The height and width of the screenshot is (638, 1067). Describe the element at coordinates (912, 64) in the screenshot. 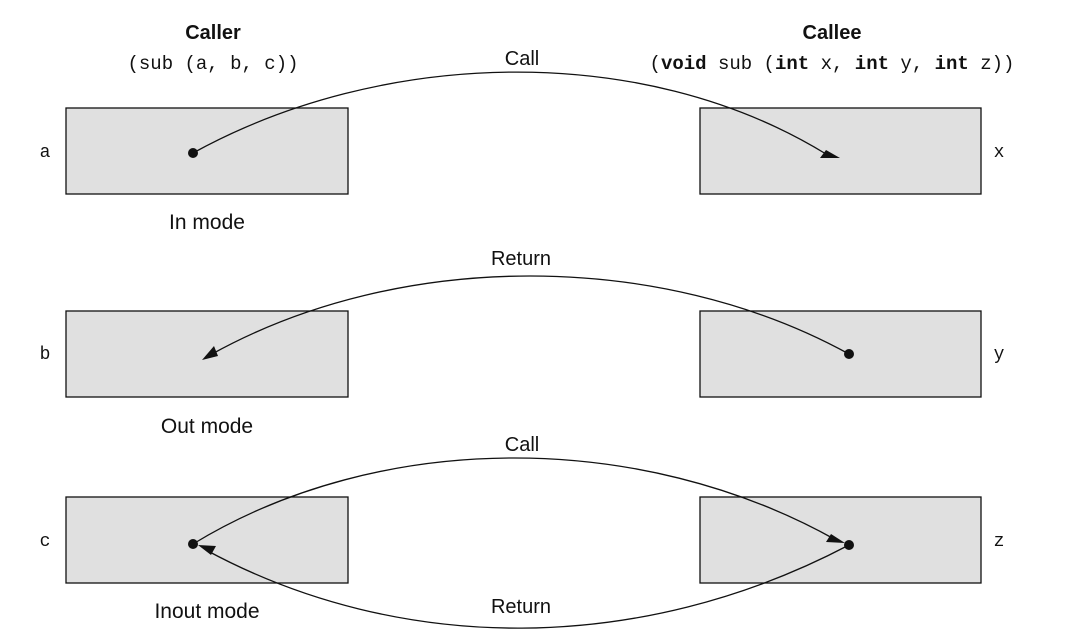

I see `callee-signature-part: y,` at that location.